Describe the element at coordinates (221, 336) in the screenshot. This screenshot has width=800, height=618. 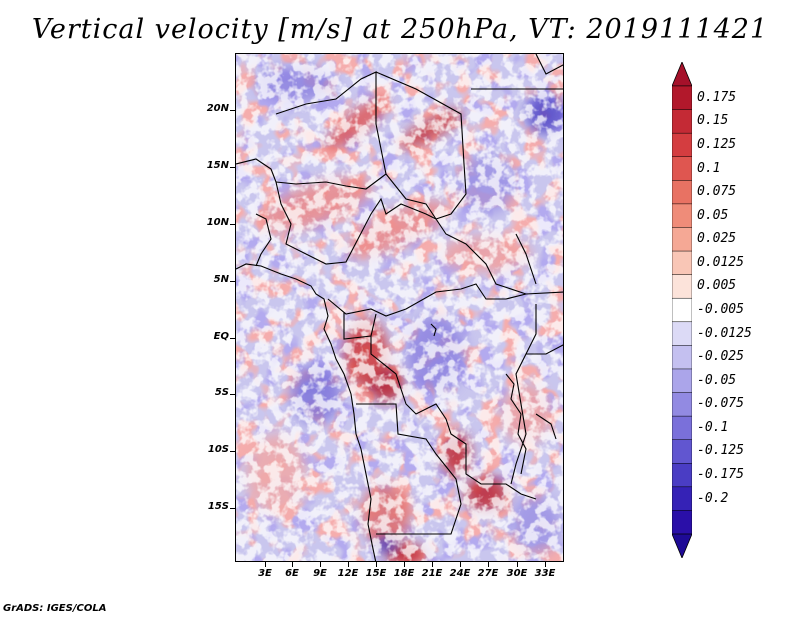
I see `lat-label: EQ` at that location.